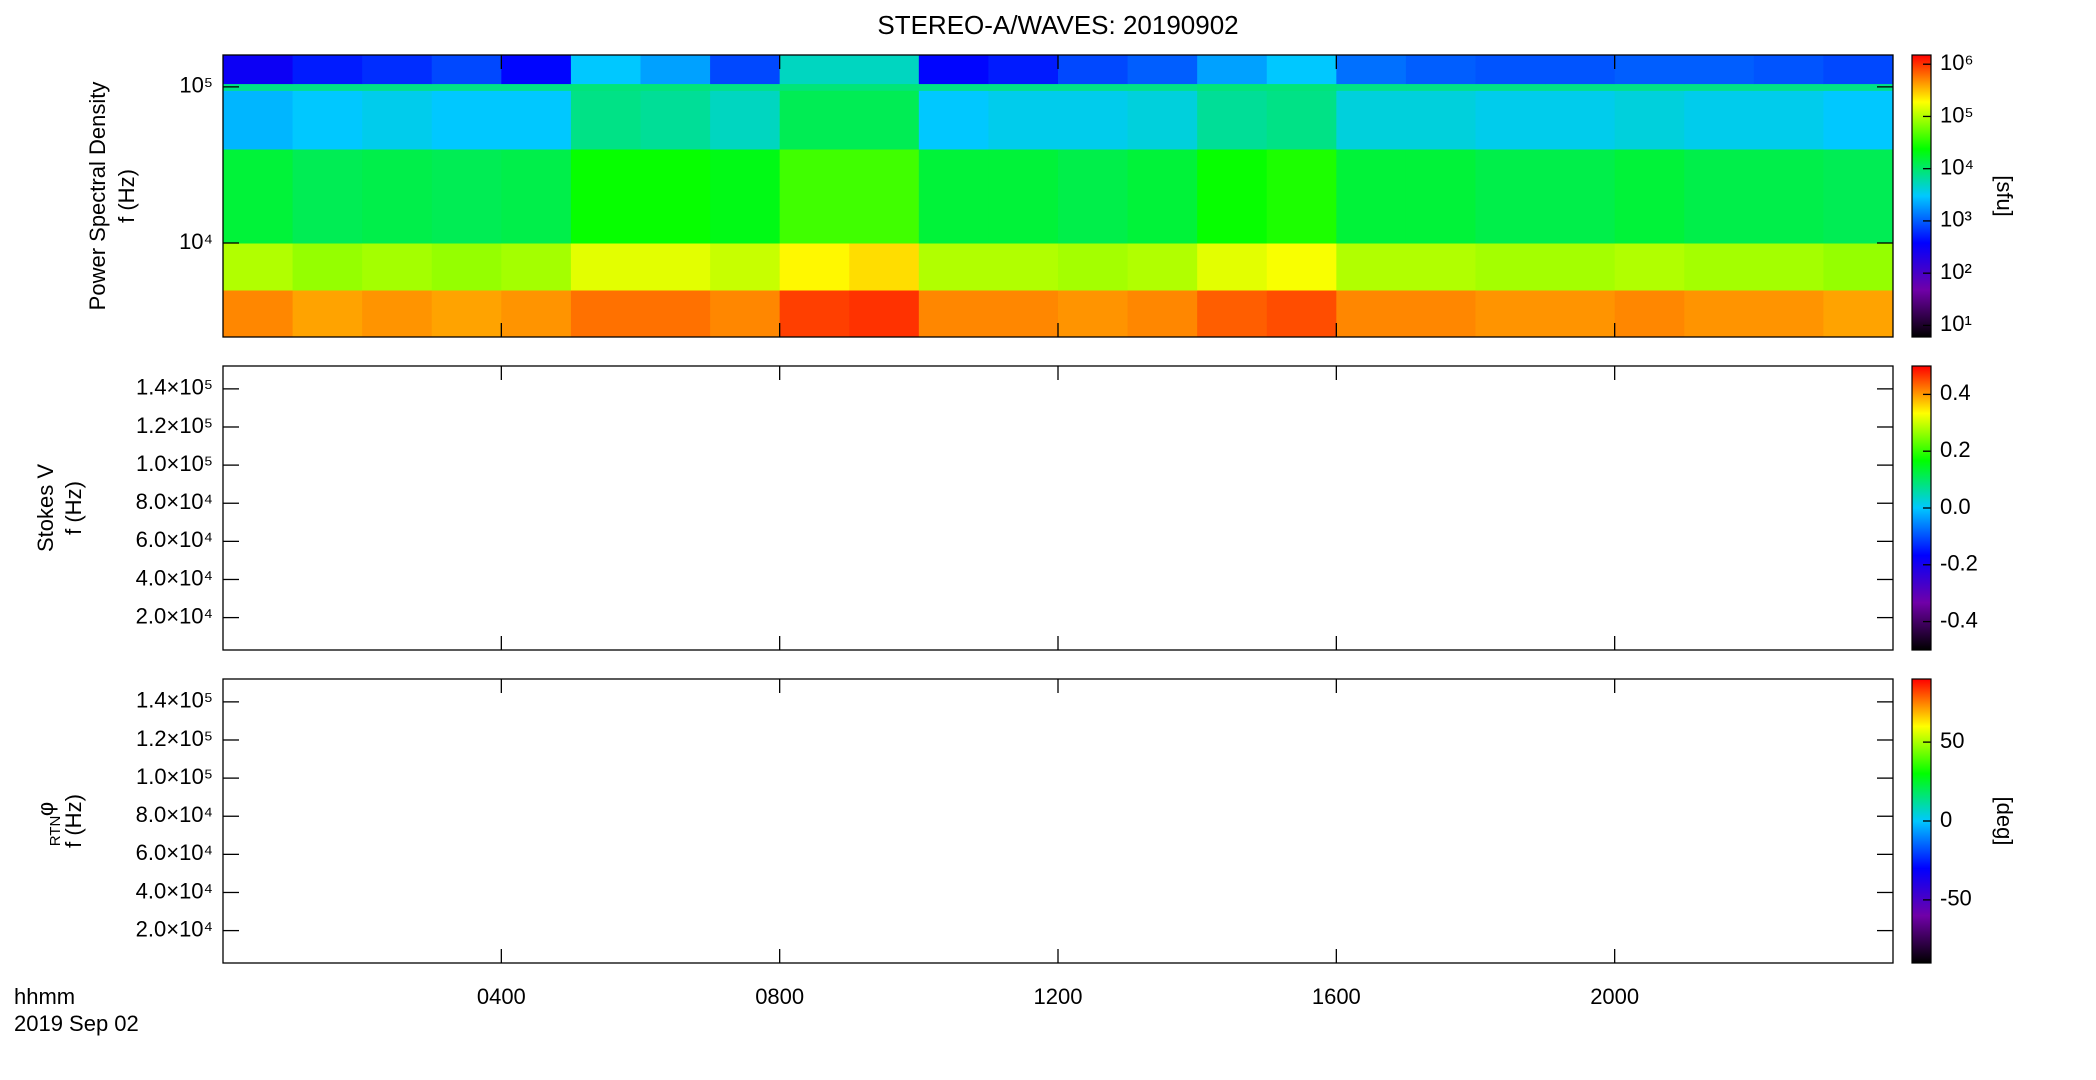 The height and width of the screenshot is (1080, 2096). I want to click on y-tick-label: 1.0×10⁵, so click(174, 463).